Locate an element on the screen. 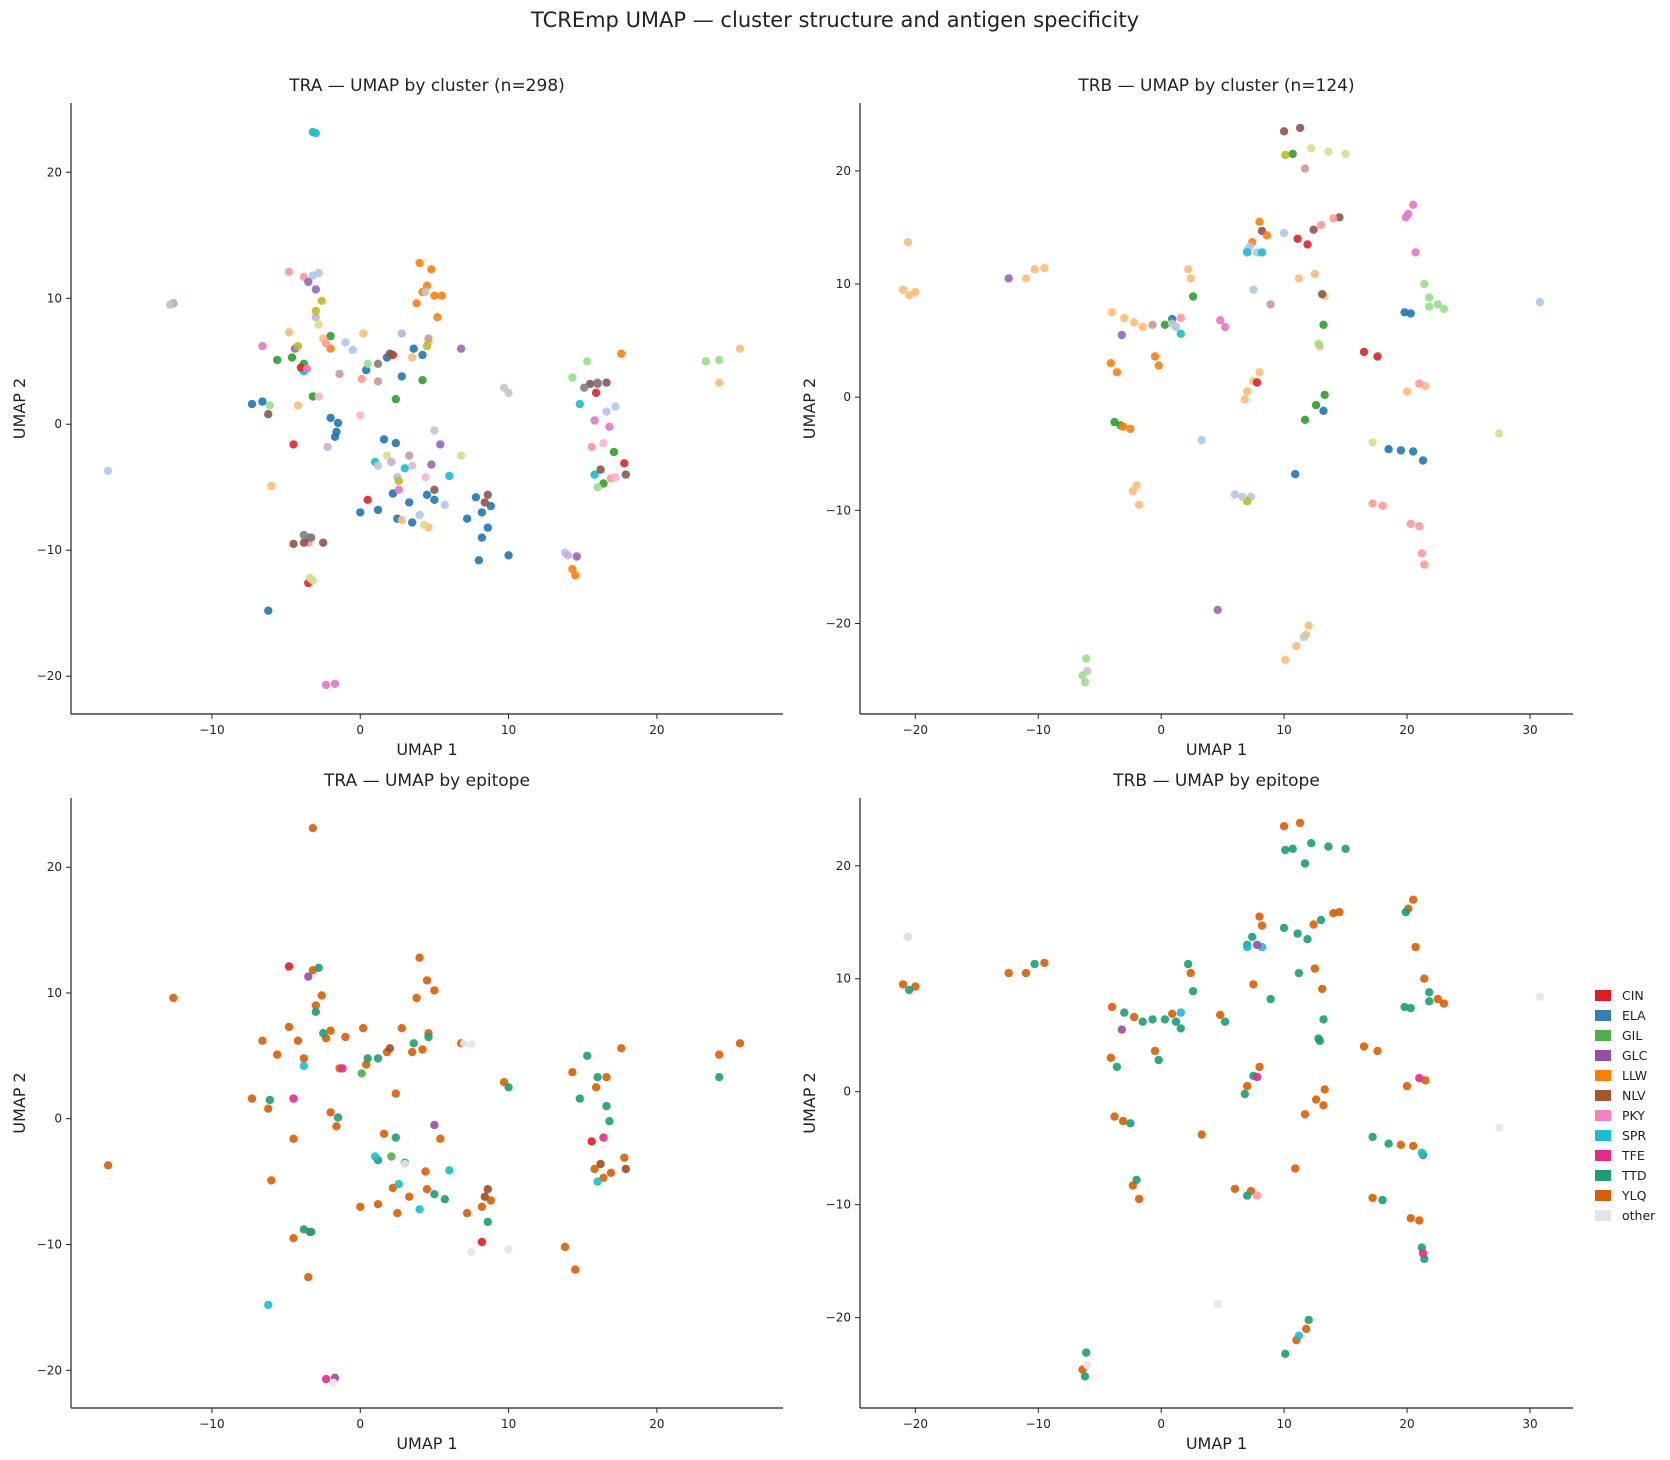 Image resolution: width=1670 pixels, height=1460 pixels. x-tick-label: −20 is located at coordinates (915, 1424).